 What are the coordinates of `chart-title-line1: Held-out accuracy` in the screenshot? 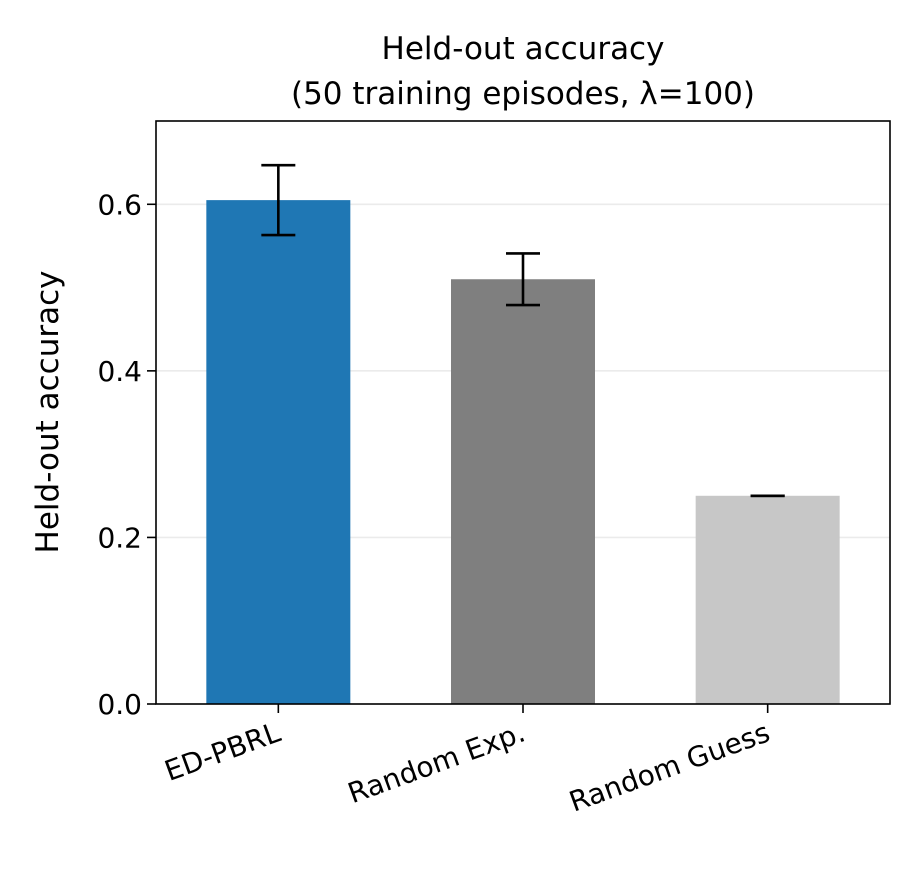 It's located at (523, 49).